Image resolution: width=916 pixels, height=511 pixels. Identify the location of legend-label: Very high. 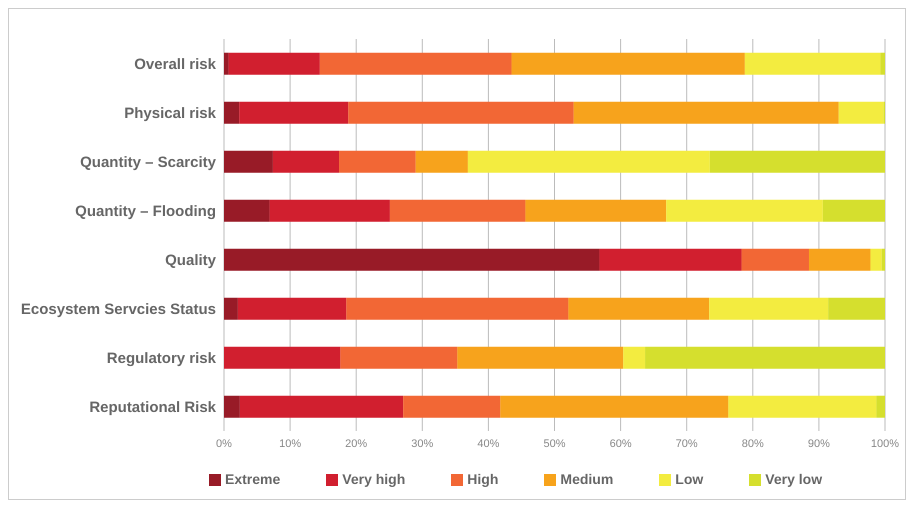
(374, 479).